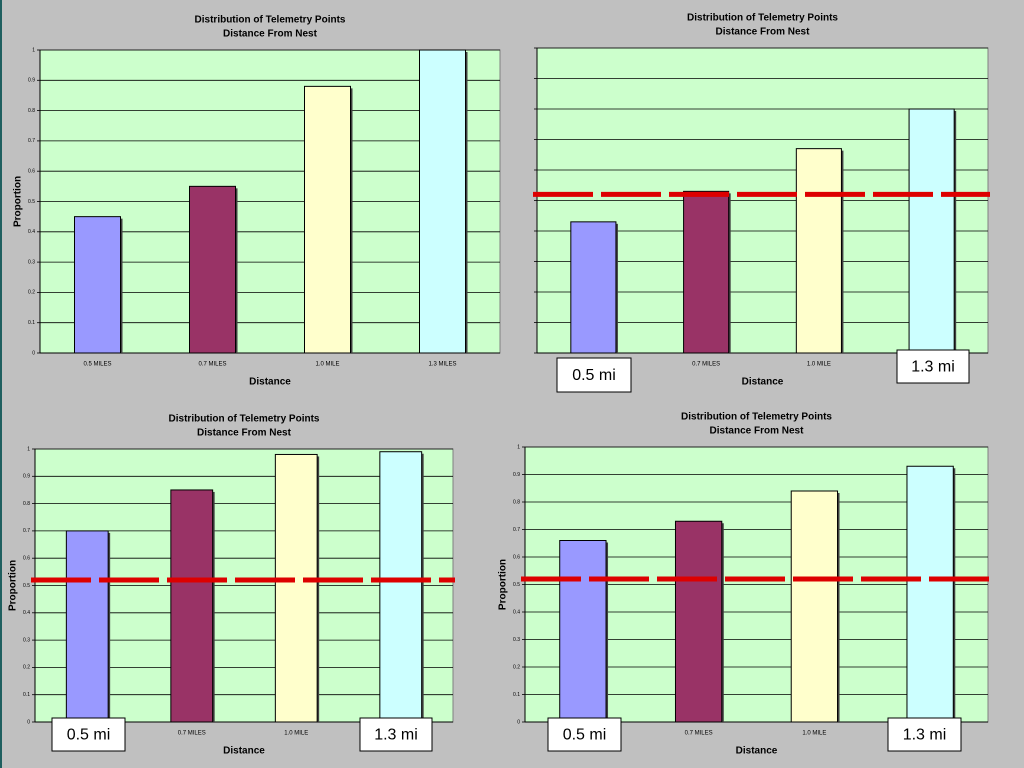 The image size is (1024, 768). What do you see at coordinates (97, 365) in the screenshot?
I see `x-tick-label: 0.5 MILES` at bounding box center [97, 365].